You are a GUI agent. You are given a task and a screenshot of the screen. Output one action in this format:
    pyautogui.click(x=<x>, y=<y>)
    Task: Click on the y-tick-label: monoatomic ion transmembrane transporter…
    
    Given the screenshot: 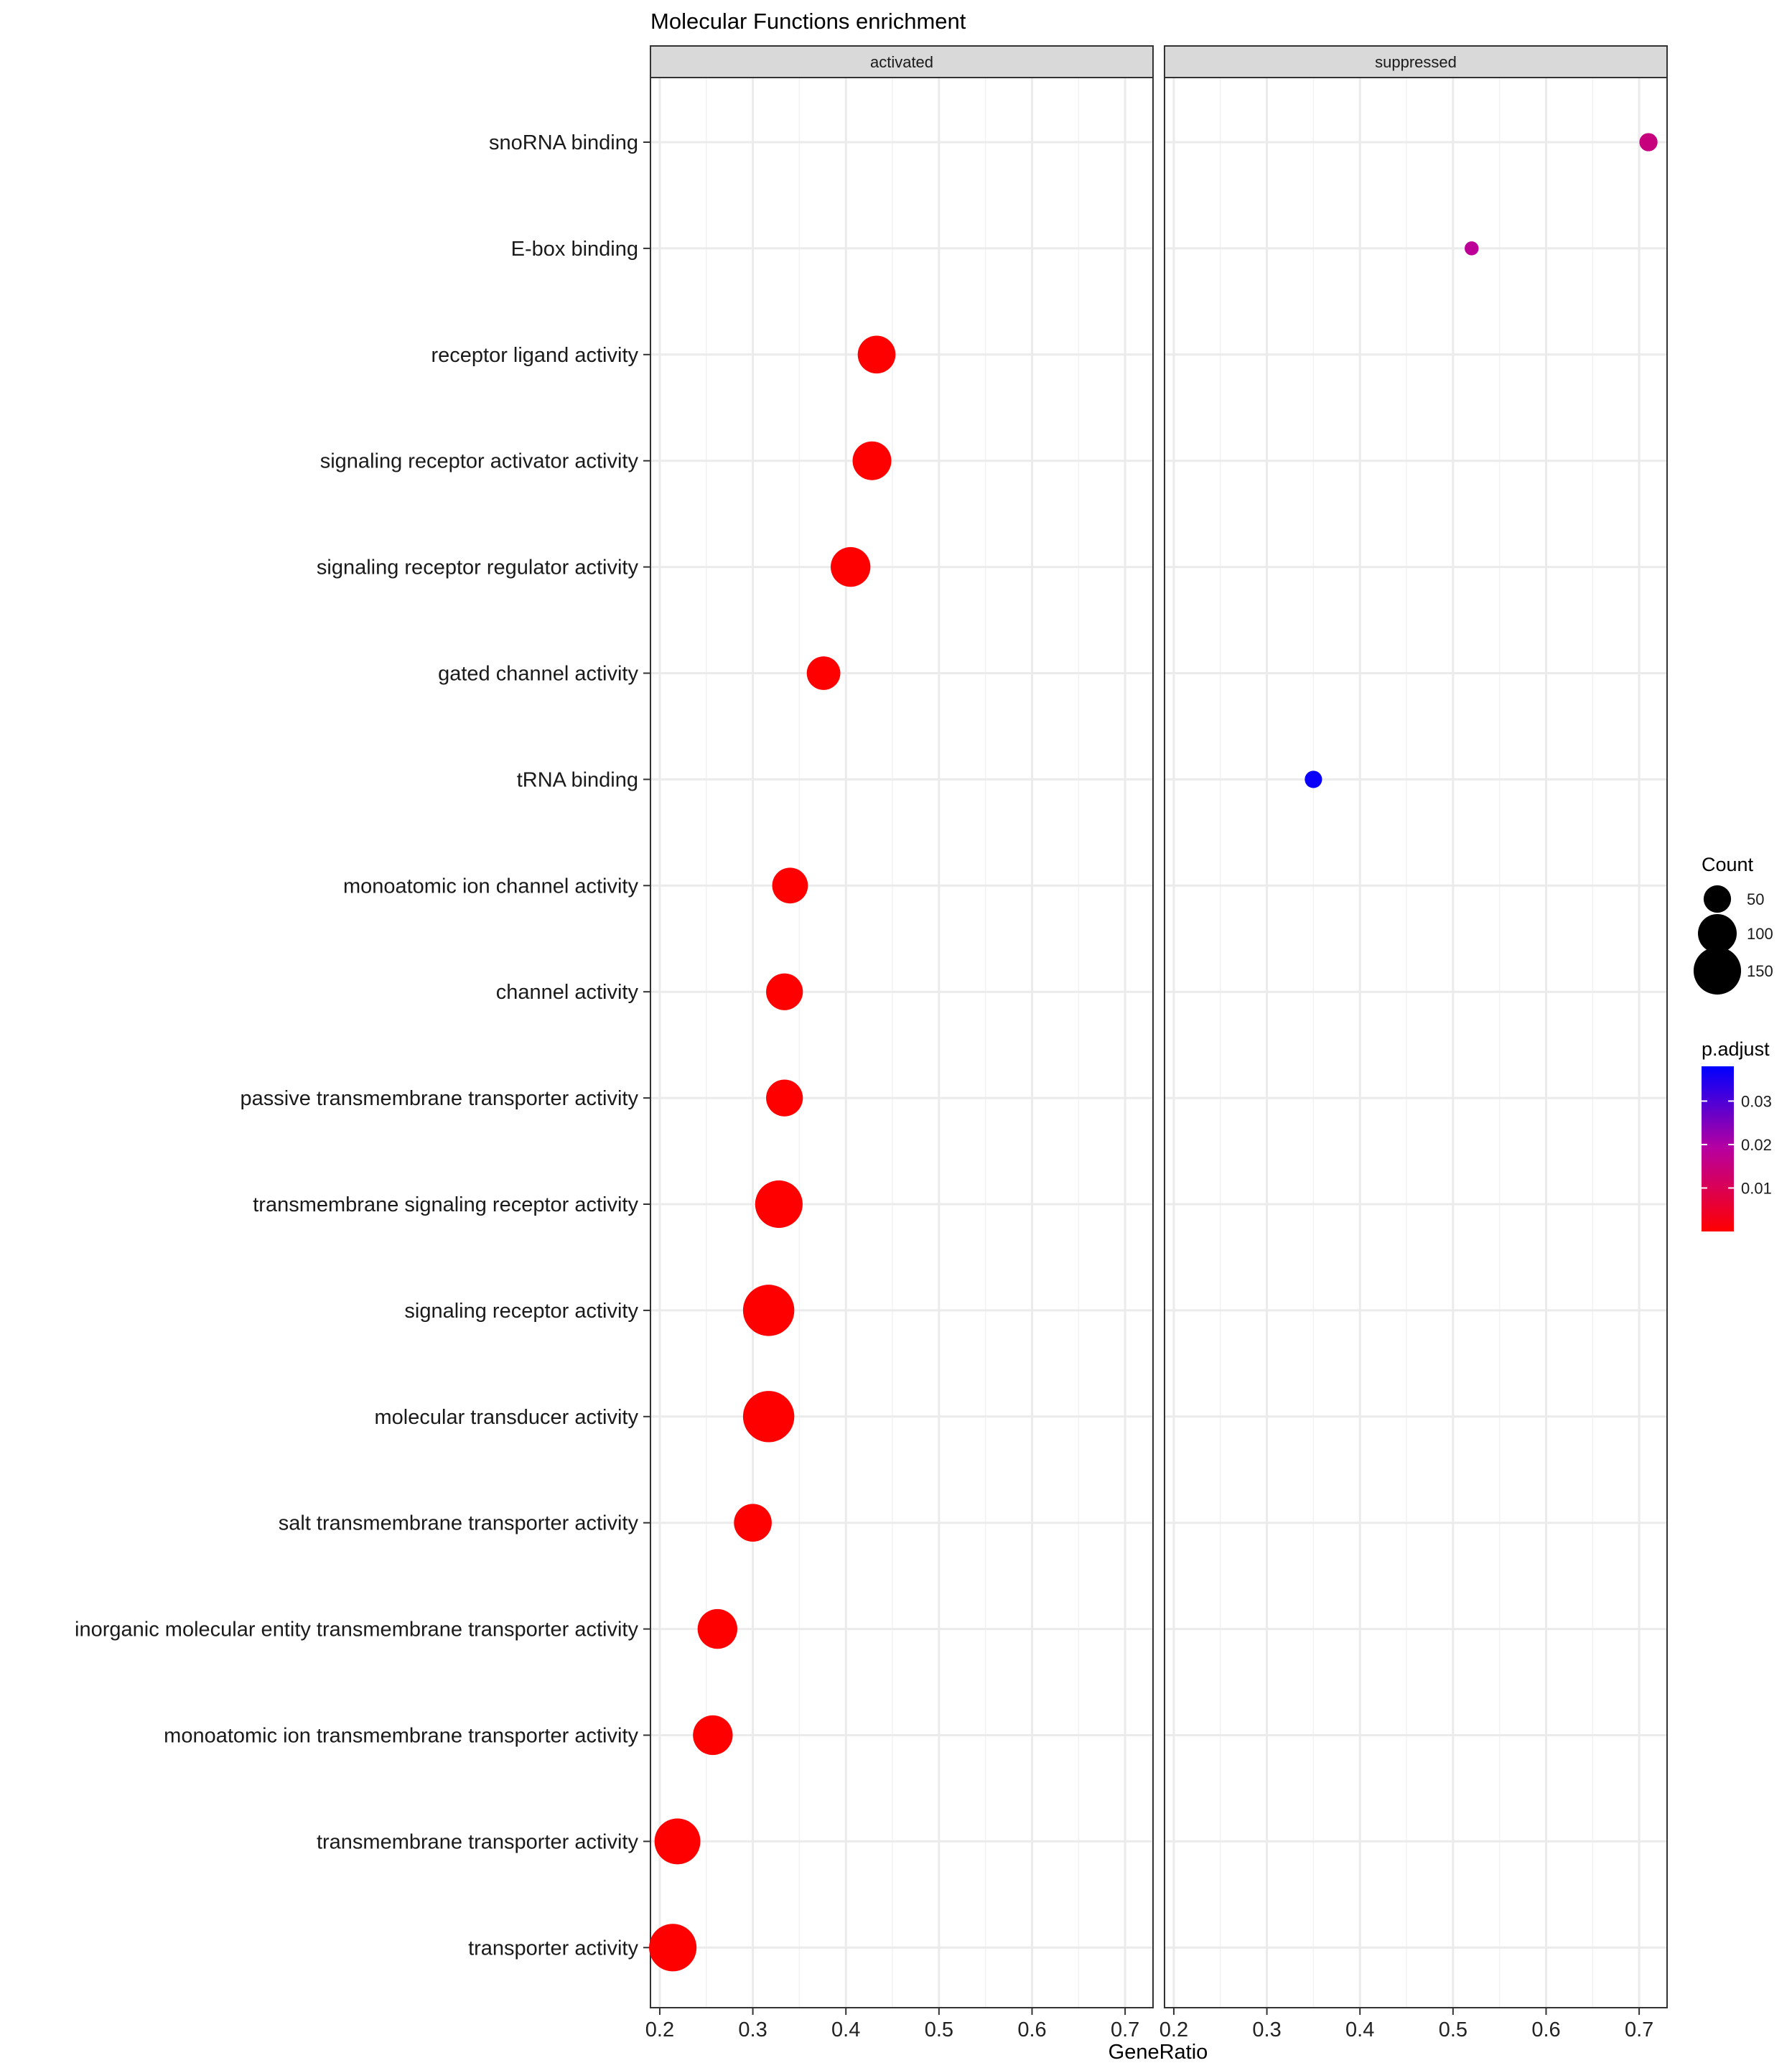 What is the action you would take?
    pyautogui.click(x=401, y=1736)
    